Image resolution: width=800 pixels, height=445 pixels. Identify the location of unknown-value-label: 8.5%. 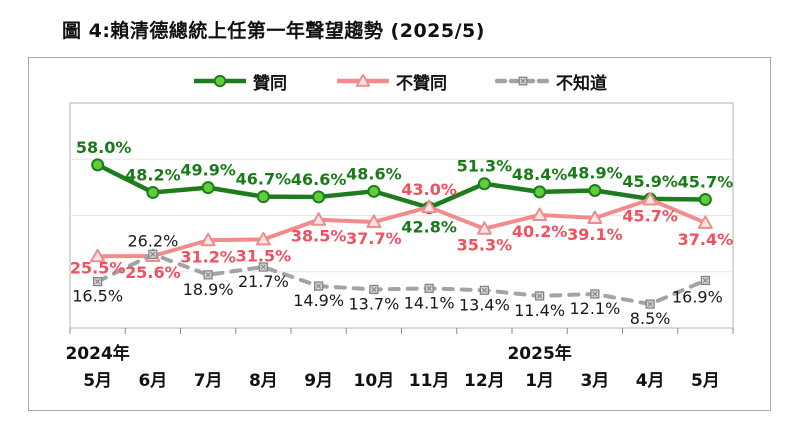
(650, 318).